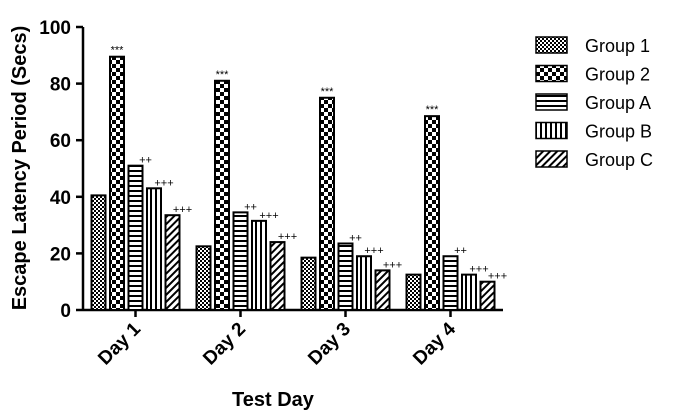 The width and height of the screenshot is (675, 413). What do you see at coordinates (617, 46) in the screenshot?
I see `legend-label: Group 1` at bounding box center [617, 46].